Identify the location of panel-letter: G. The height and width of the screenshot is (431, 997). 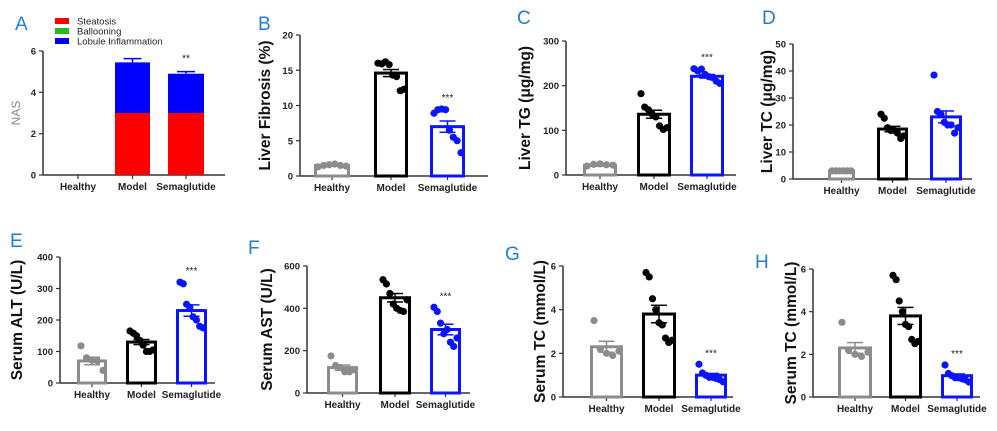
(512, 254).